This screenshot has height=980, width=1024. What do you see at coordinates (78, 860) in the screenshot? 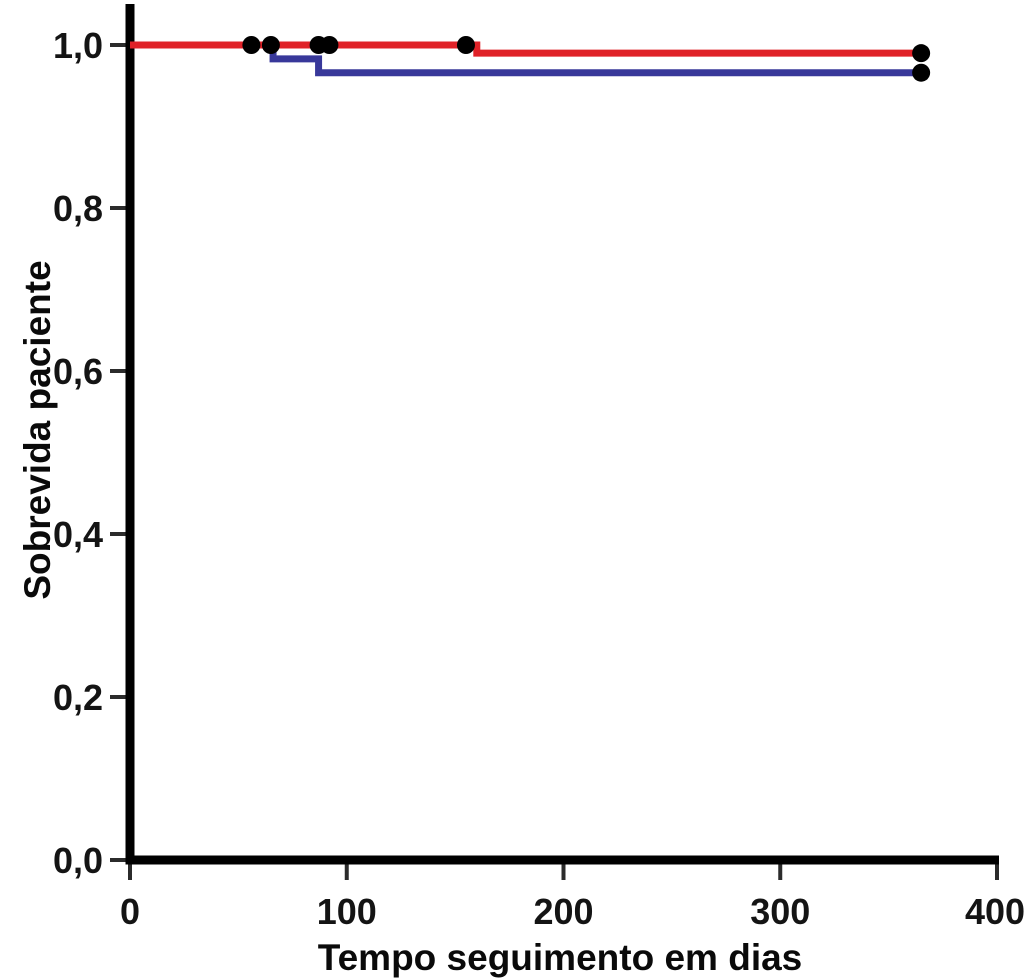
I see `y-tick-label: 0,0` at bounding box center [78, 860].